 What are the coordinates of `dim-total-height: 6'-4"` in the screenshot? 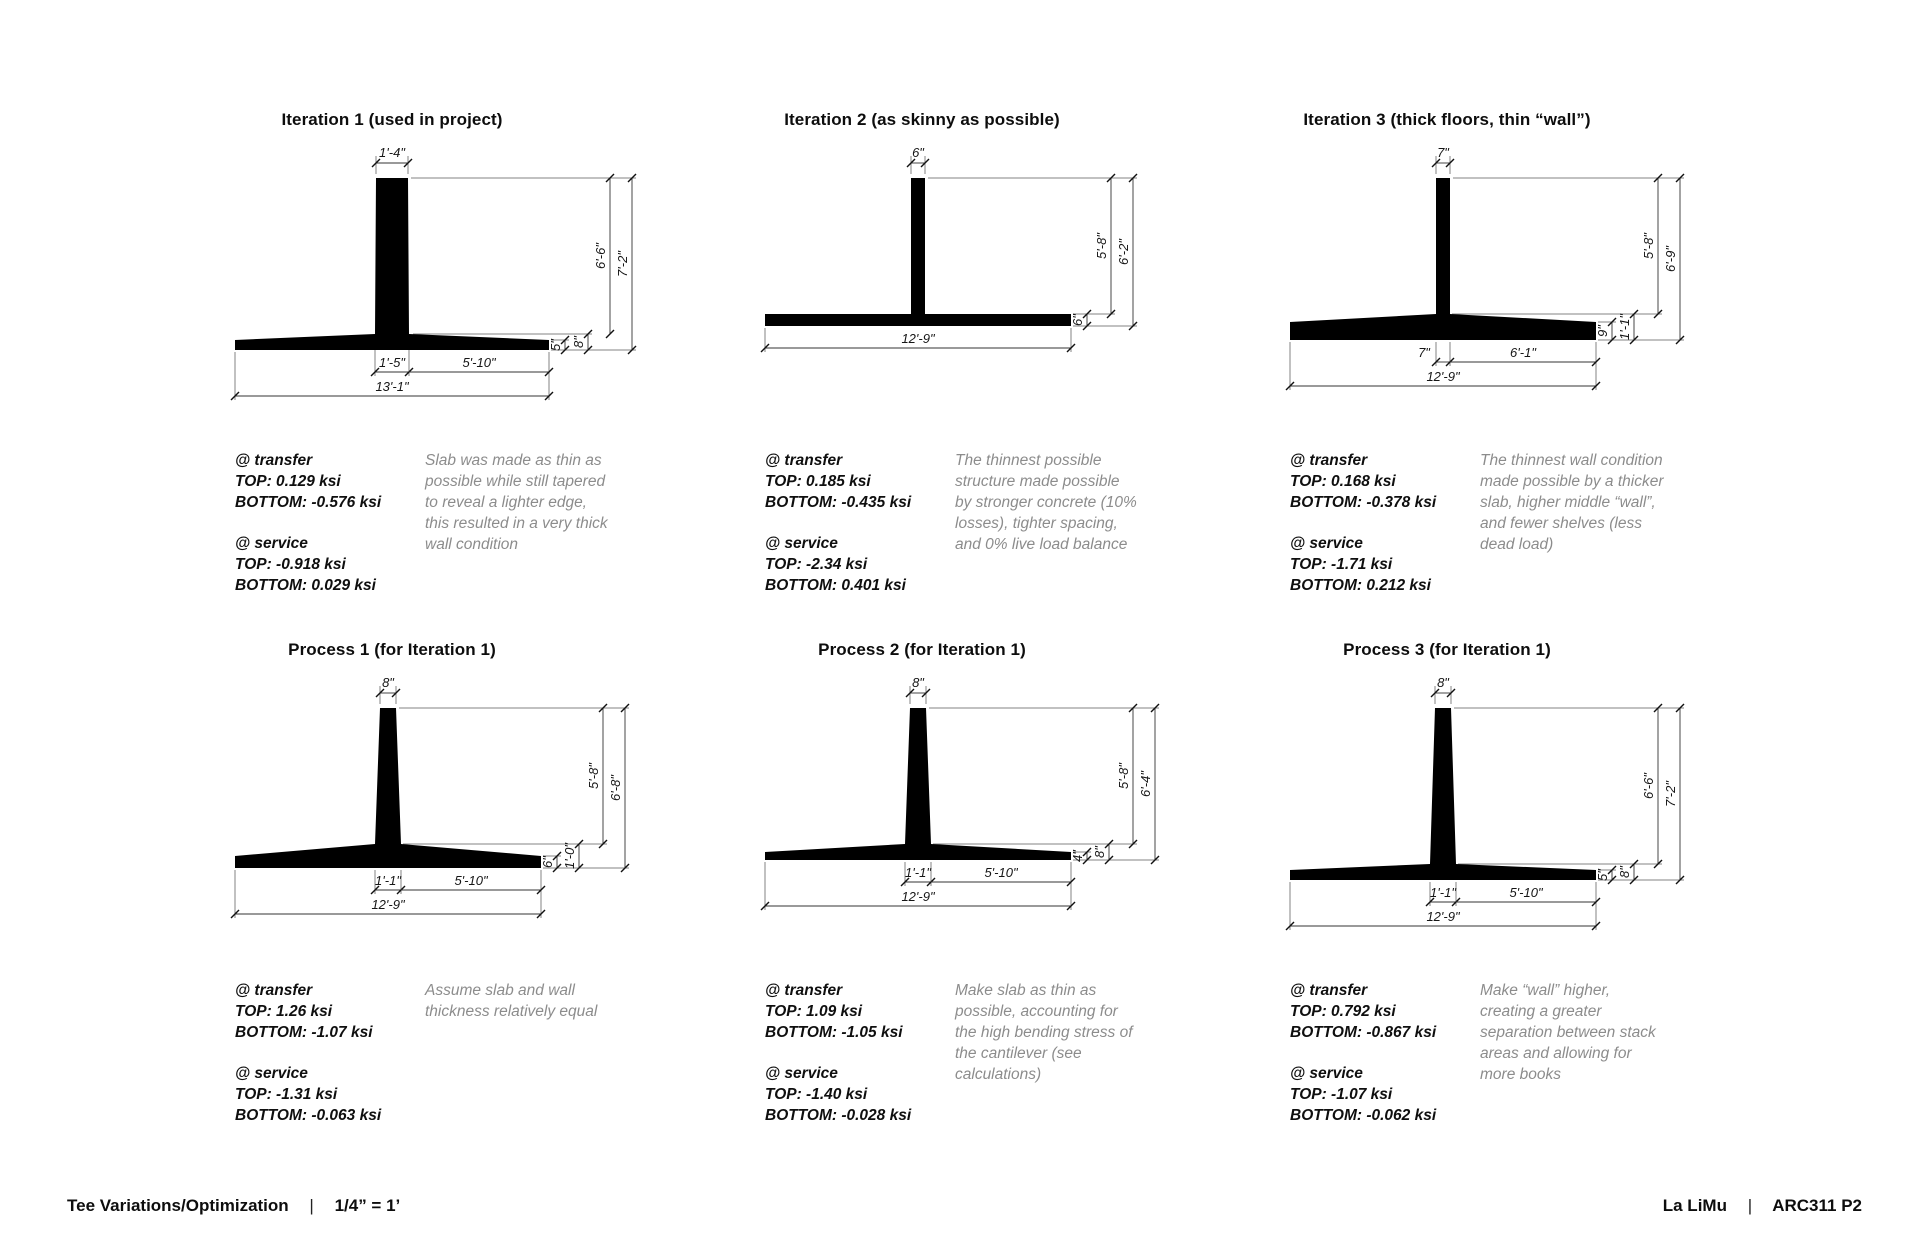 It's located at (1145, 783).